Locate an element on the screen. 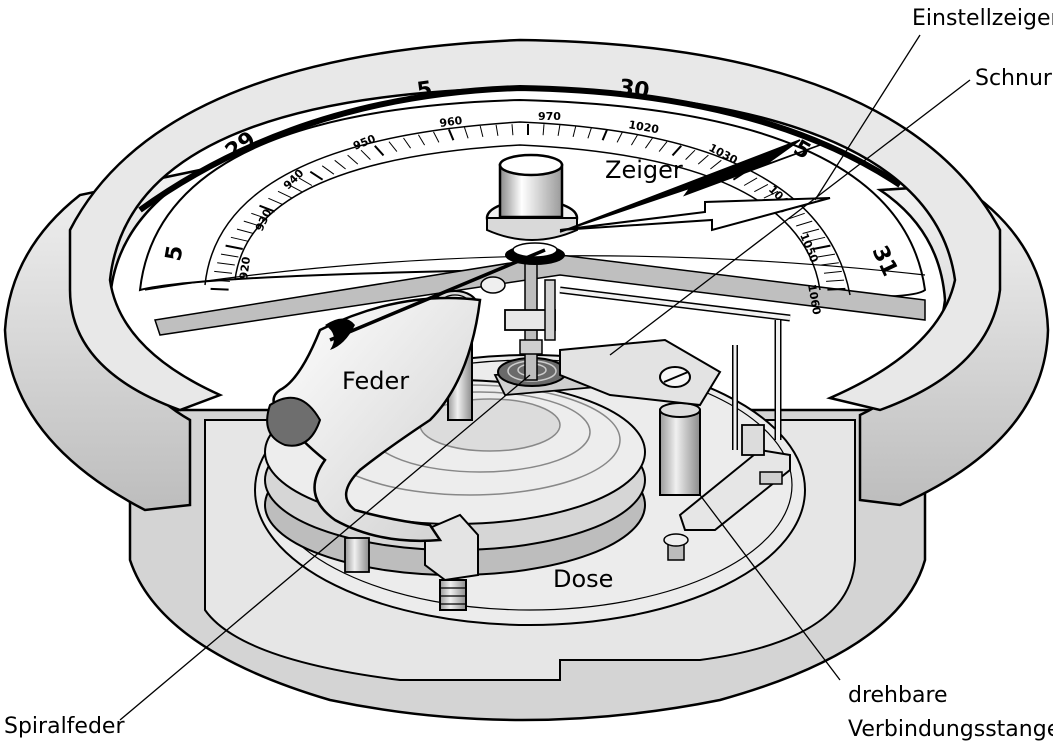 The width and height of the screenshot is (1053, 751). inner-scale-ring-inner is located at coordinates (527, 217).